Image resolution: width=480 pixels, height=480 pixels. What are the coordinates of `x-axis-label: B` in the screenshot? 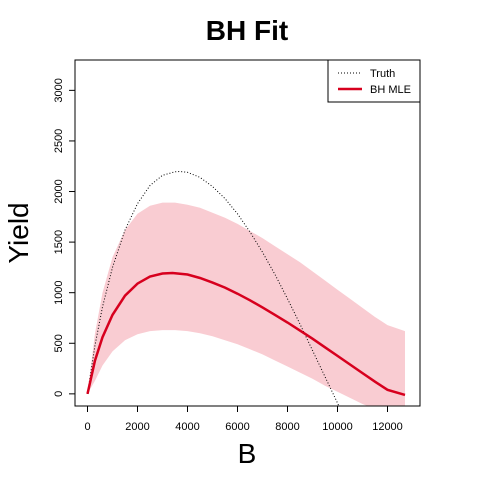 It's located at (247, 453).